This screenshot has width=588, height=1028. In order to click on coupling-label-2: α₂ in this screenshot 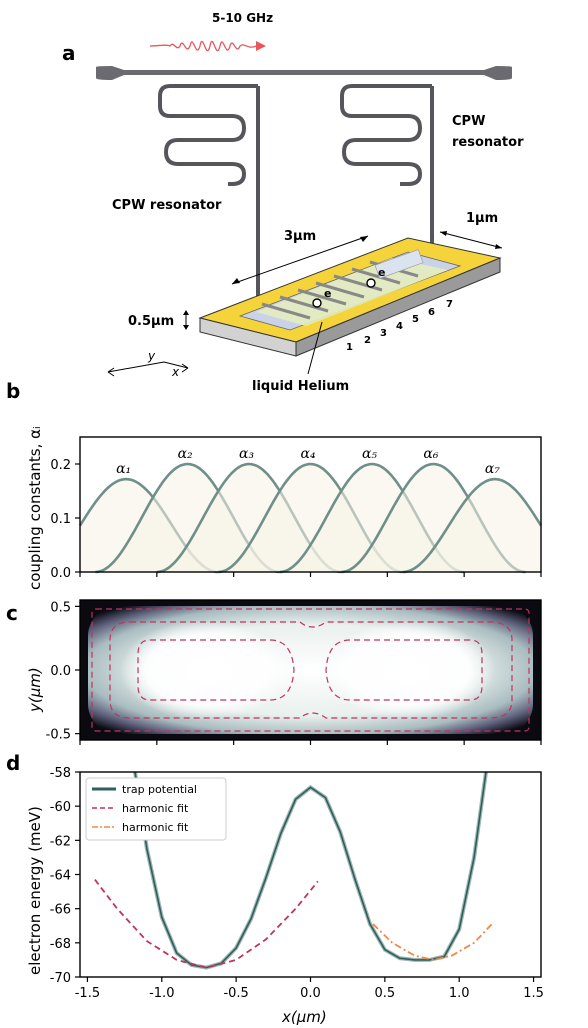, I will do `click(185, 454)`.